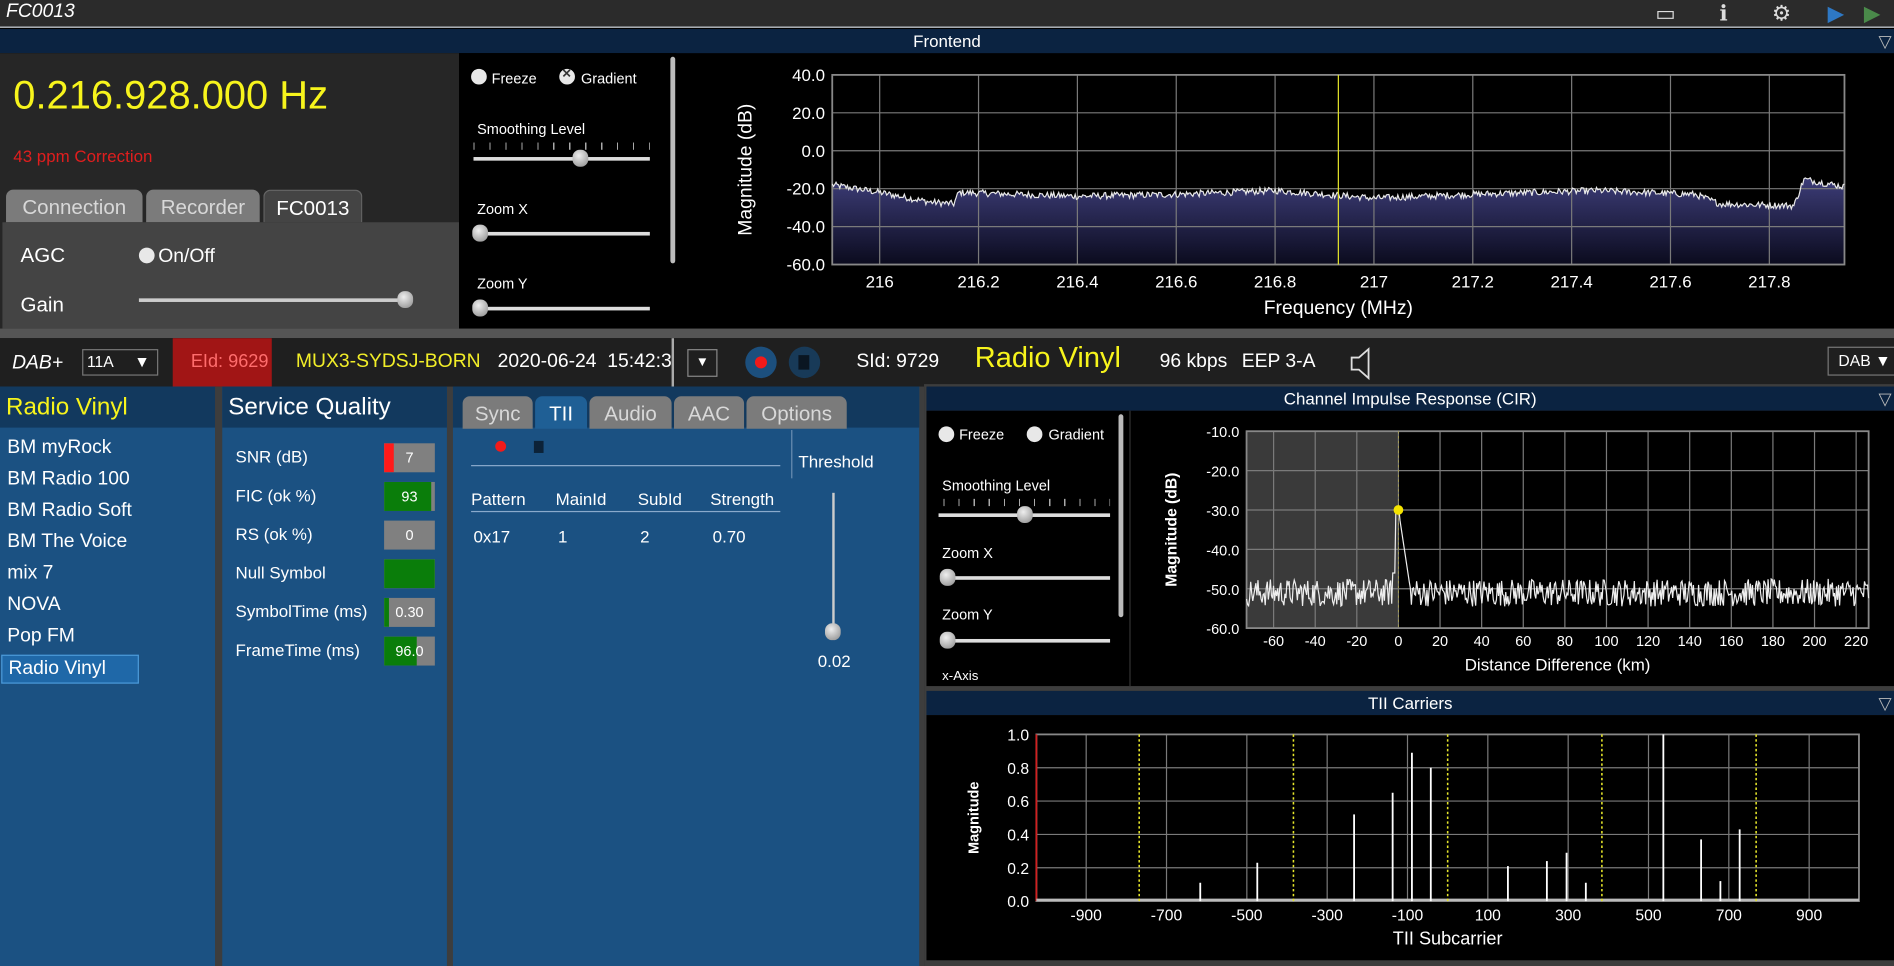 The height and width of the screenshot is (966, 1894). What do you see at coordinates (67, 542) in the screenshot?
I see `station-item: BM The Voice` at bounding box center [67, 542].